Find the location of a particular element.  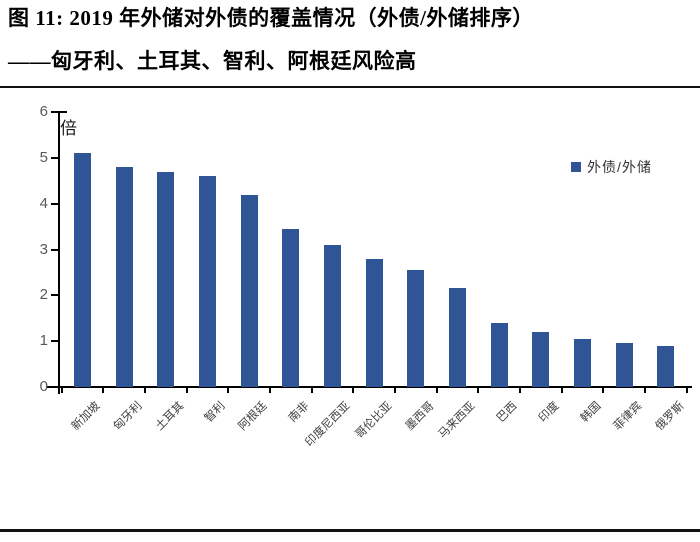

y-axis-unit-label: 倍 is located at coordinates (68, 128).